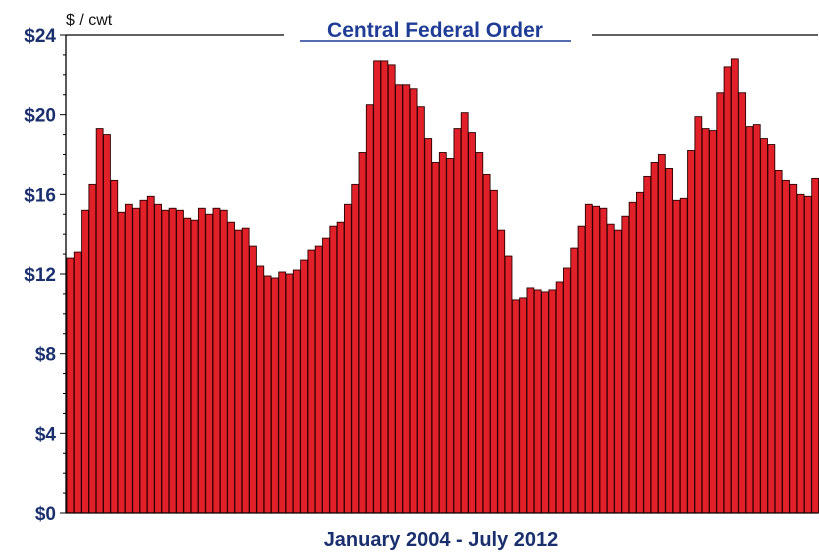  I want to click on y-tick-label: $0, so click(45, 514).